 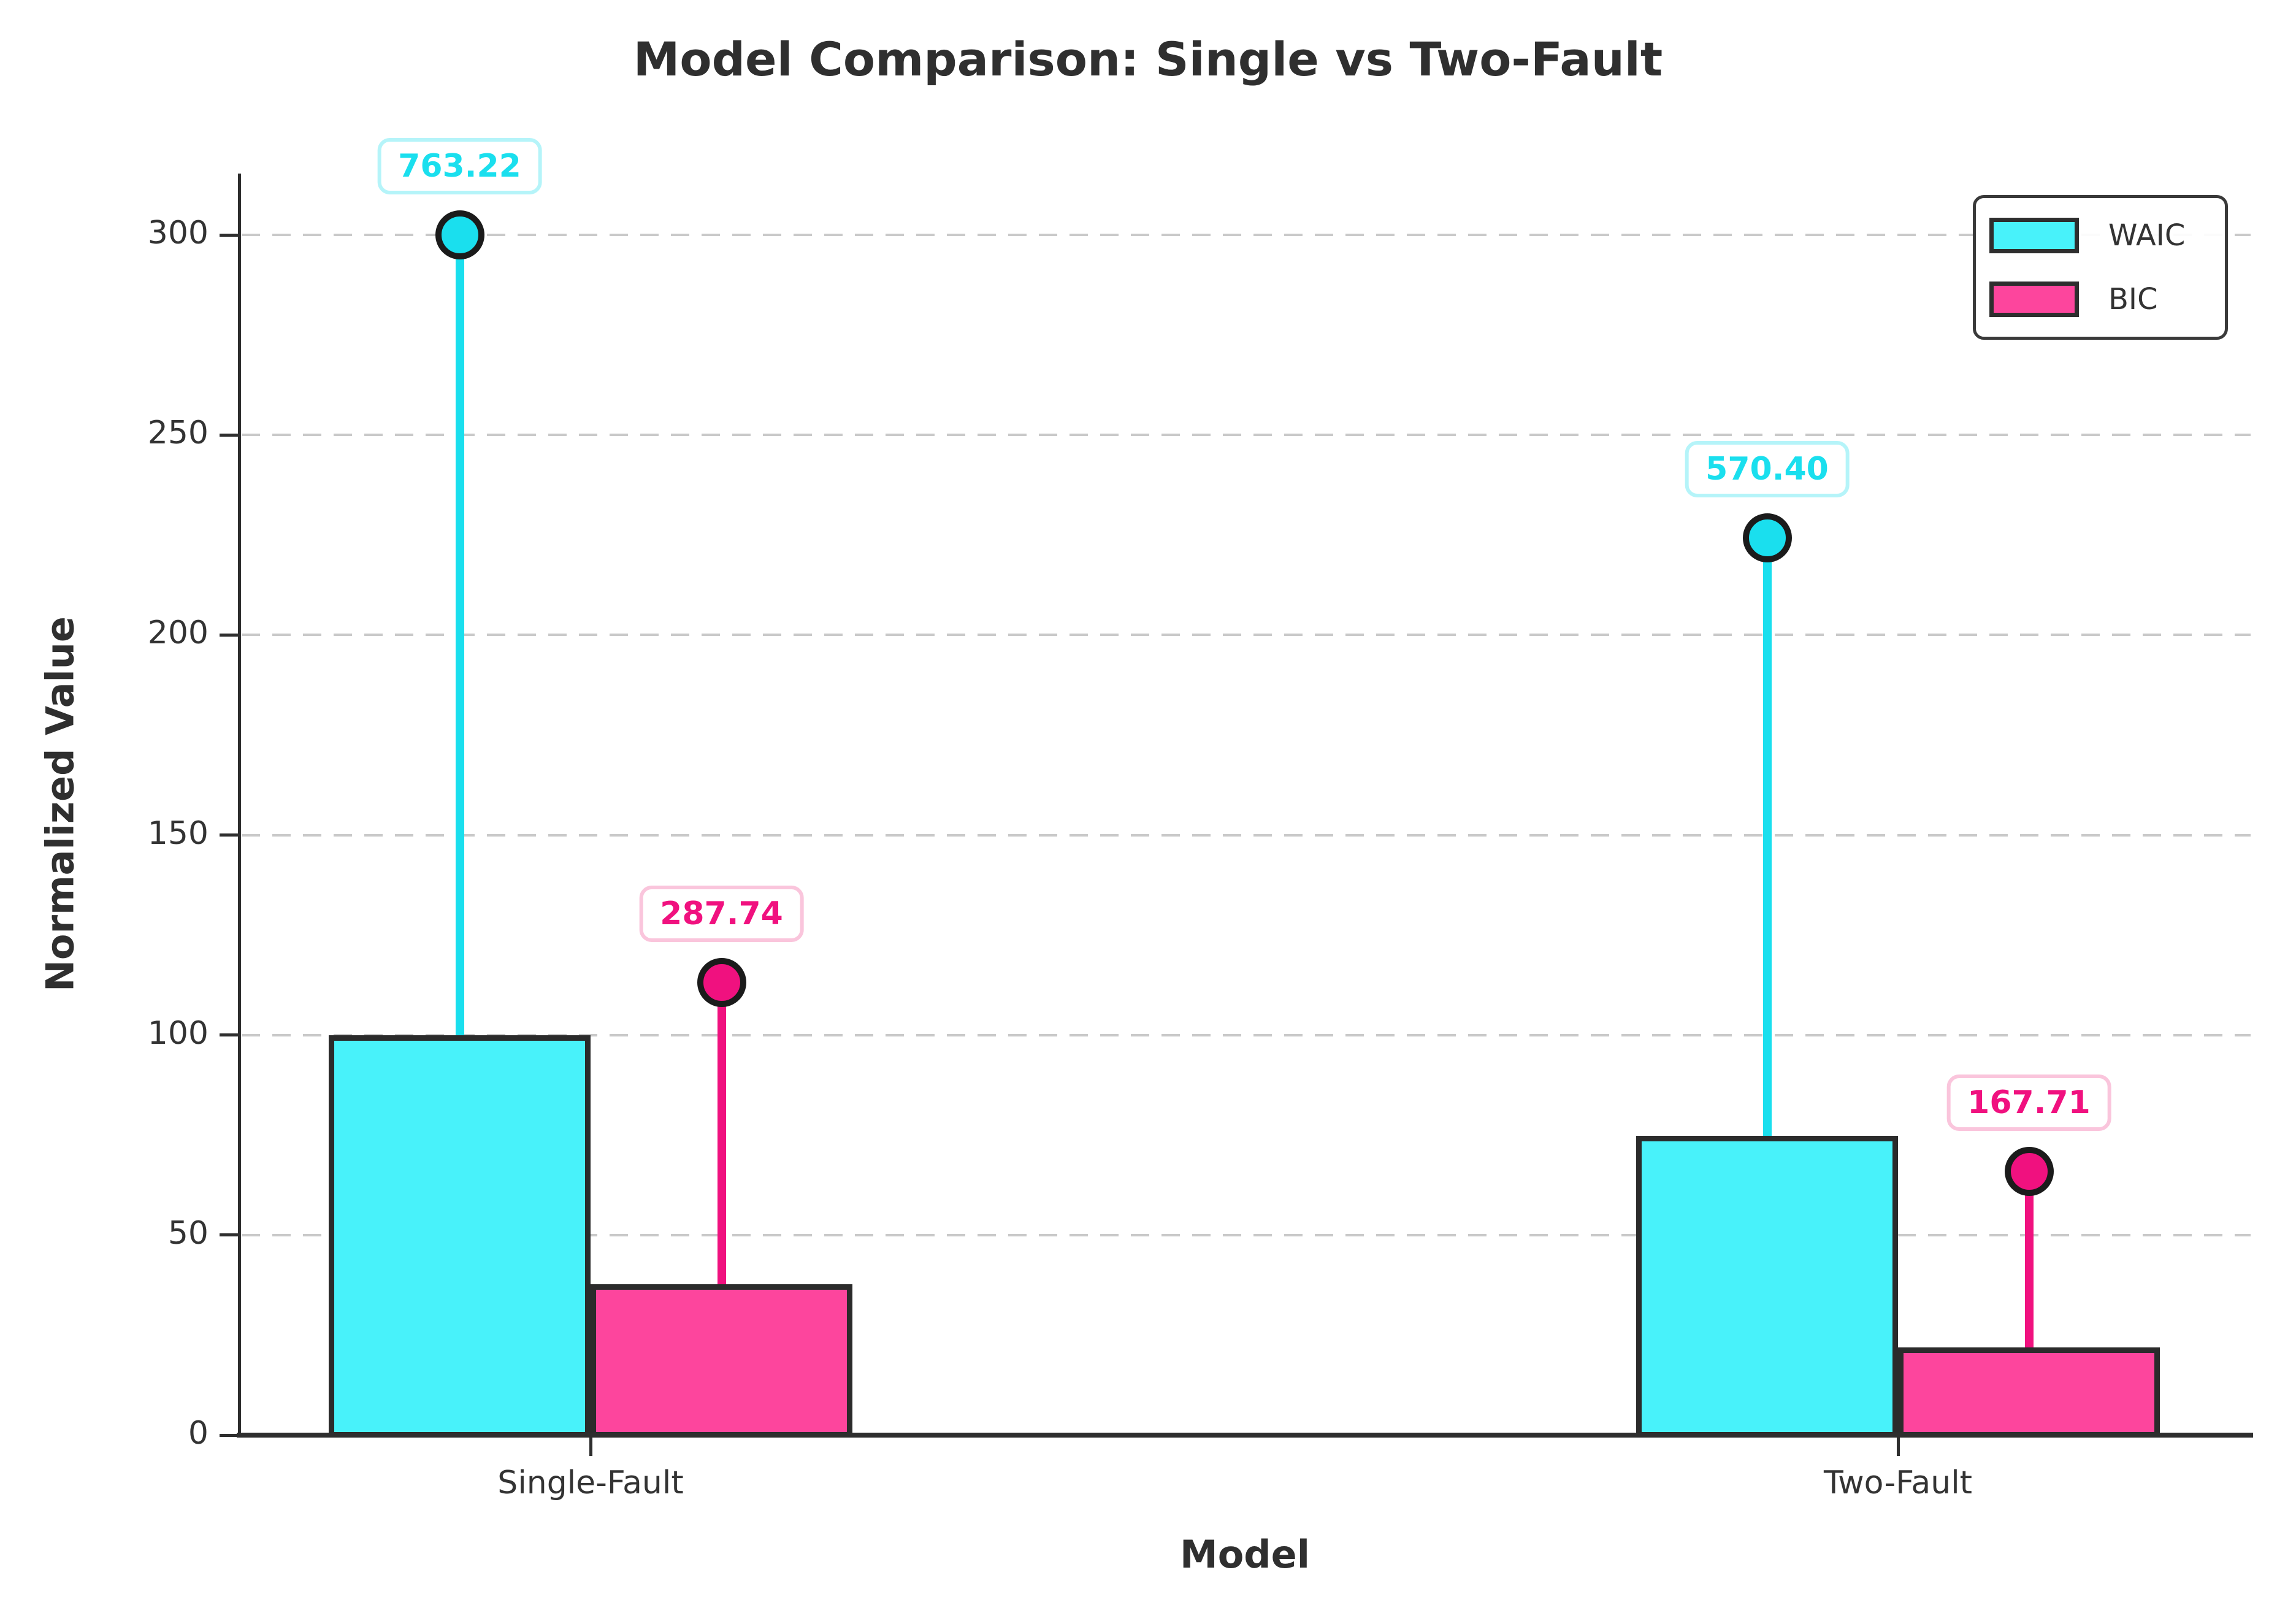 I want to click on marker-bic-two-fault, so click(x=2029, y=1171).